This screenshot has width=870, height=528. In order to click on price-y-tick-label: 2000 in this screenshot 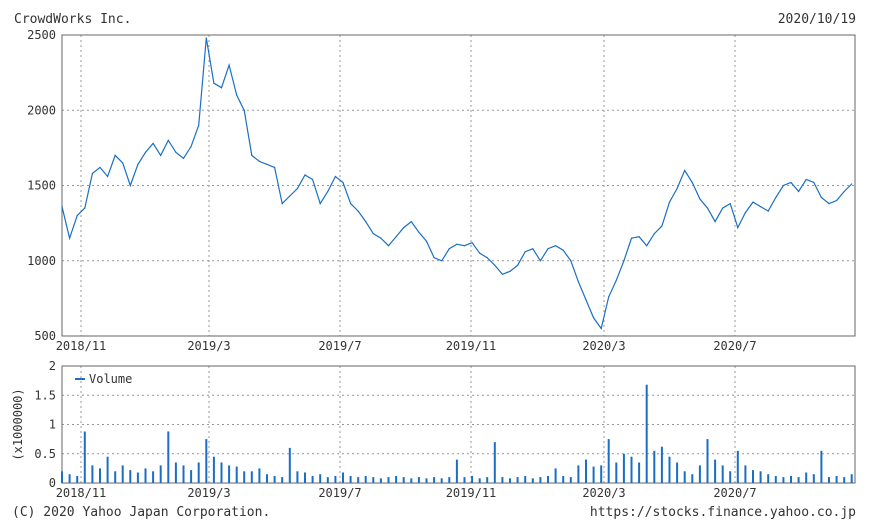, I will do `click(41, 110)`.